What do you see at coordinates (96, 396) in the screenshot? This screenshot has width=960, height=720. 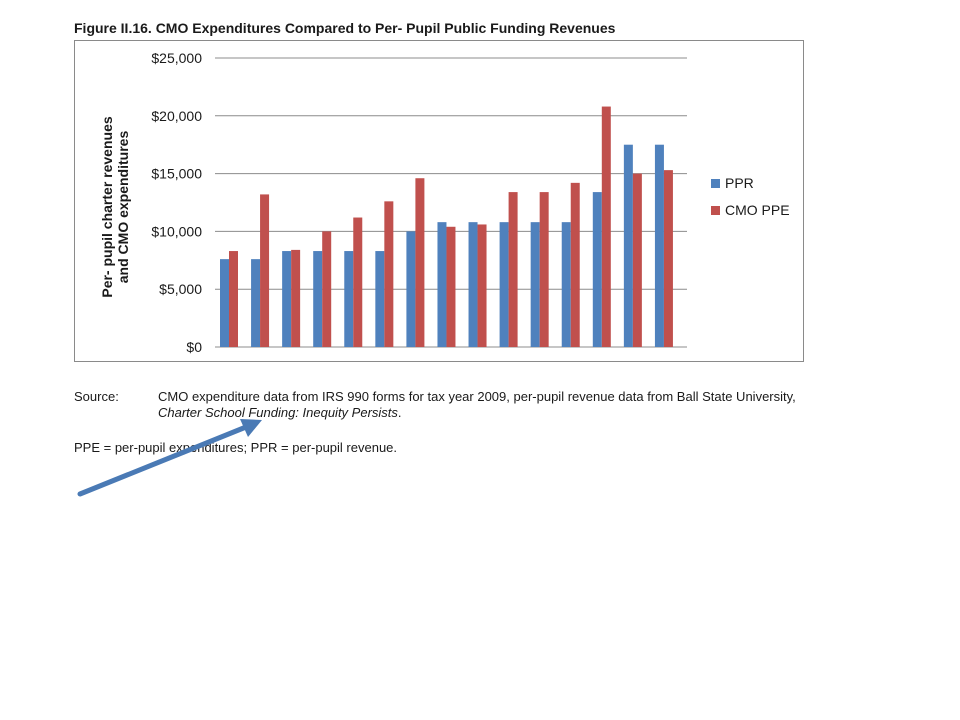 I see `source-label: Source:` at bounding box center [96, 396].